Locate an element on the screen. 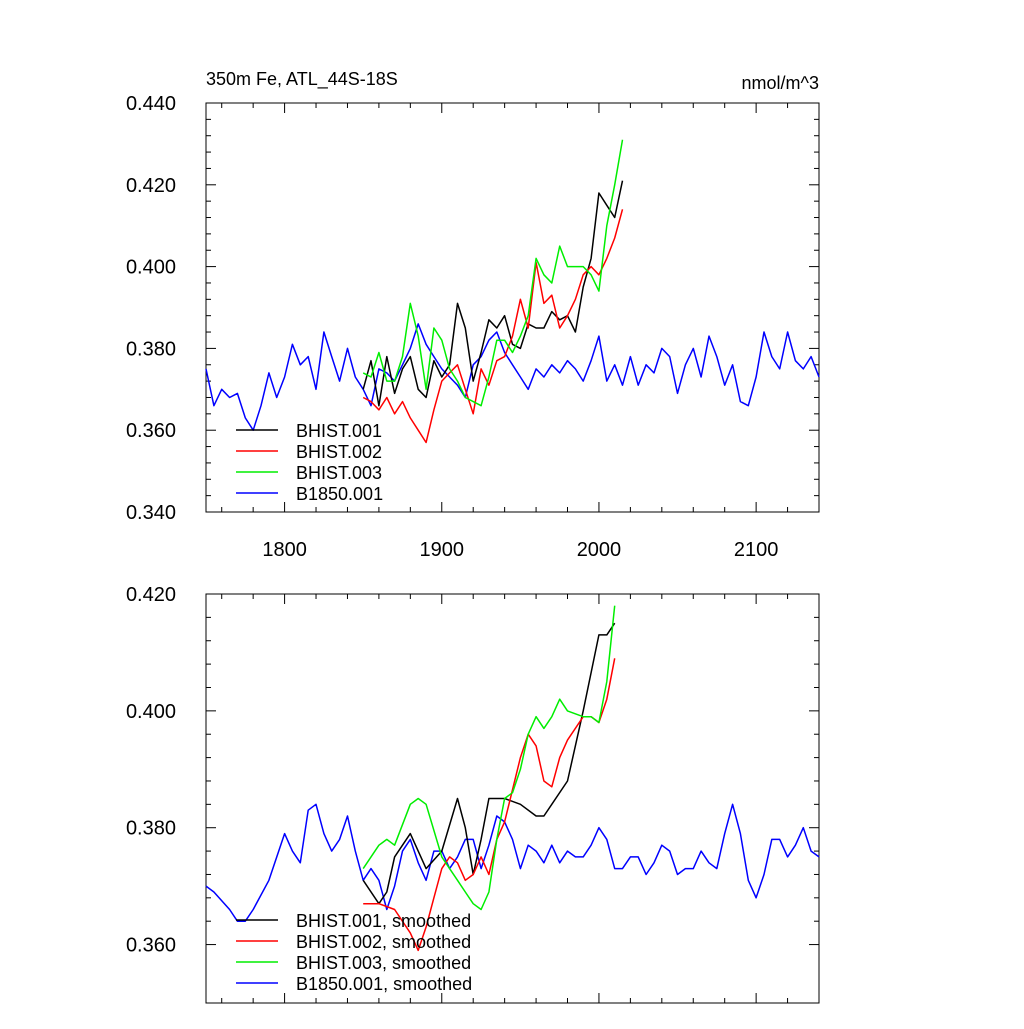 The height and width of the screenshot is (1029, 1024). series-line-bhist-002-smoothed is located at coordinates (489, 805).